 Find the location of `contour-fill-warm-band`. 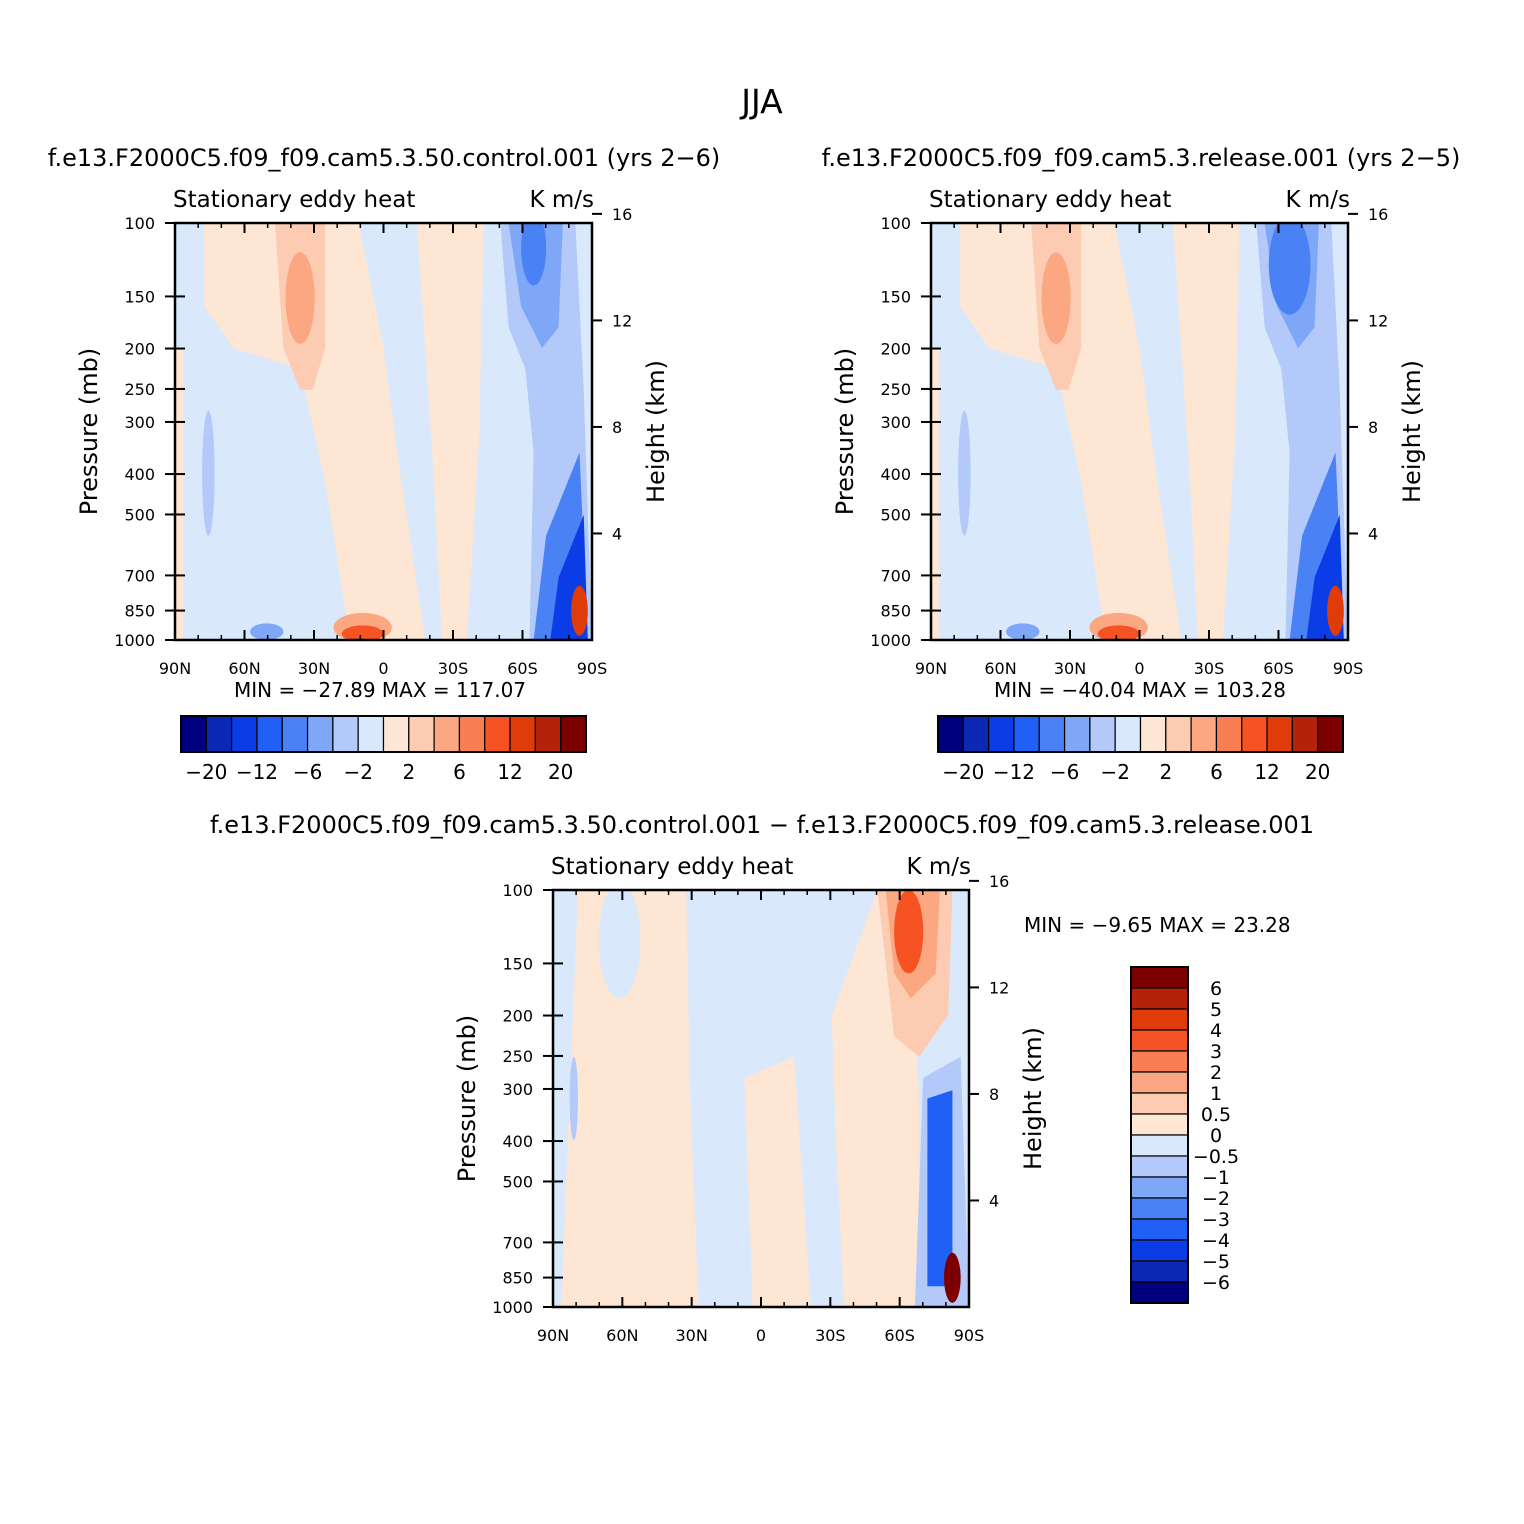

contour-fill-warm-band is located at coordinates (1071, 431).